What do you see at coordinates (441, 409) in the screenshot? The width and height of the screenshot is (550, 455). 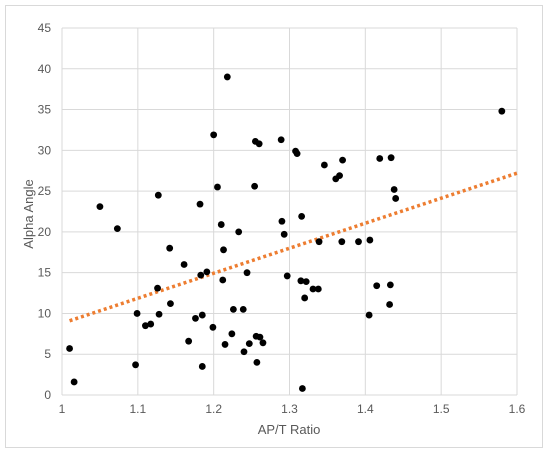 I see `x-tick-label: 1.5` at bounding box center [441, 409].